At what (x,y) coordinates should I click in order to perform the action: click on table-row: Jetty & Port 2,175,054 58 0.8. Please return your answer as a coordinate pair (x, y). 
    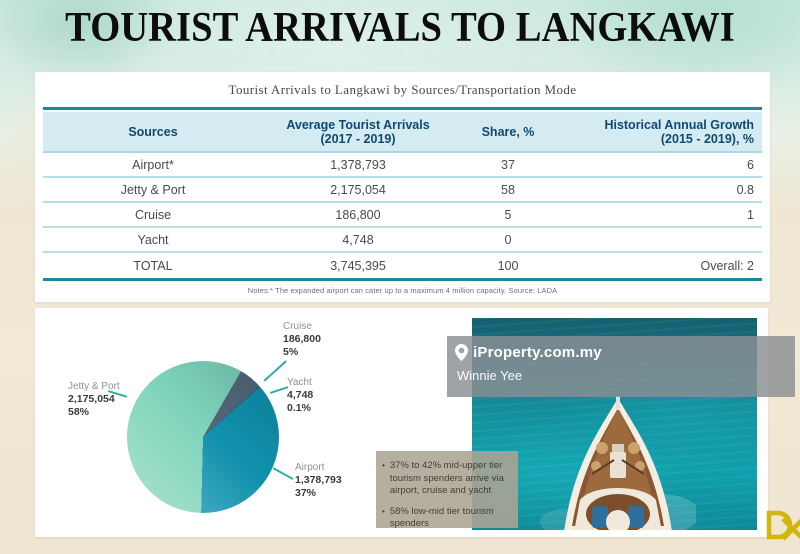
    Looking at the image, I should click on (402, 190).